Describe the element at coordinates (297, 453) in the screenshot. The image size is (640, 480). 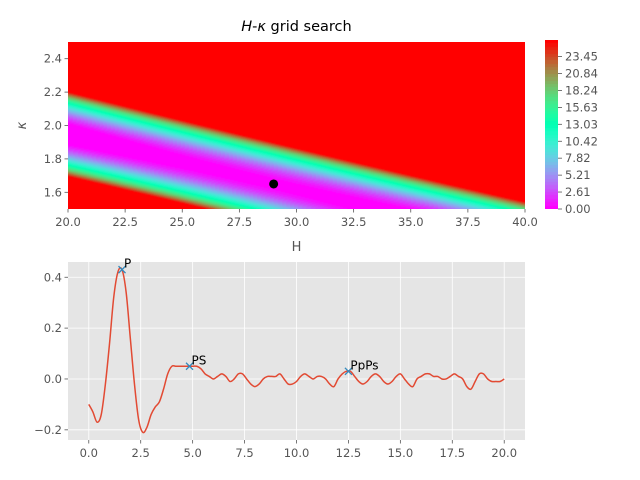
I see `x-tick-label: 10.0` at that location.